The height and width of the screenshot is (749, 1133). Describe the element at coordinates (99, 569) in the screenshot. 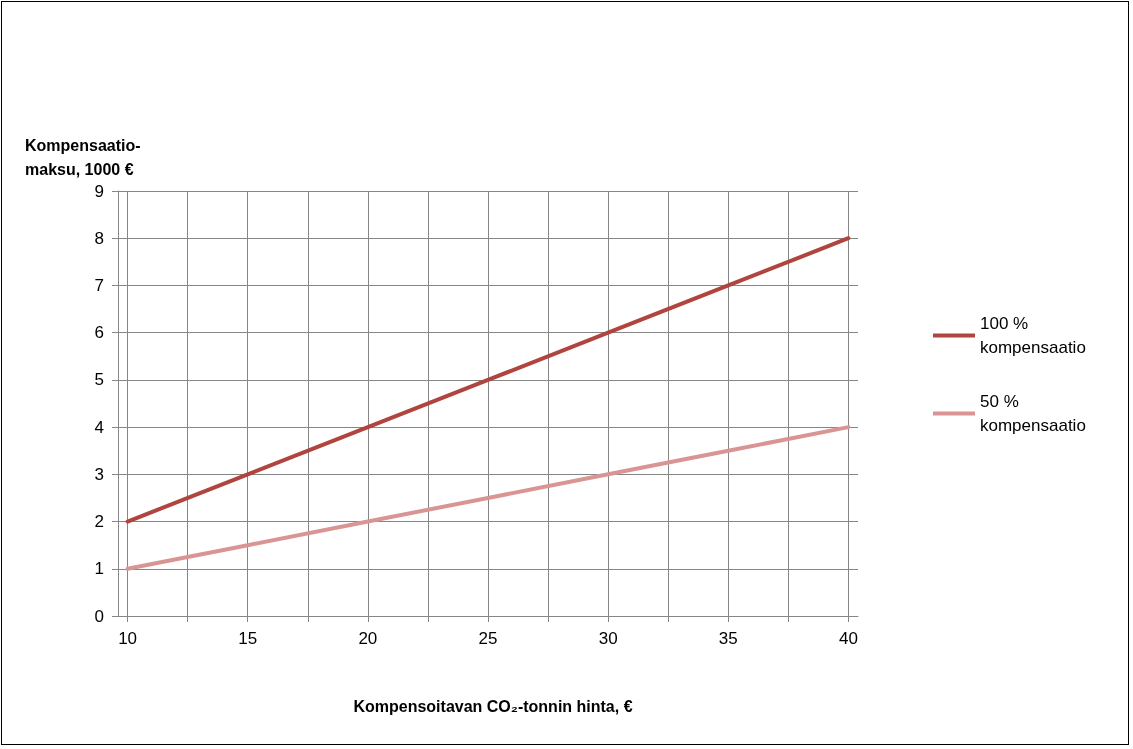

I see `y-tick-label: 1` at that location.